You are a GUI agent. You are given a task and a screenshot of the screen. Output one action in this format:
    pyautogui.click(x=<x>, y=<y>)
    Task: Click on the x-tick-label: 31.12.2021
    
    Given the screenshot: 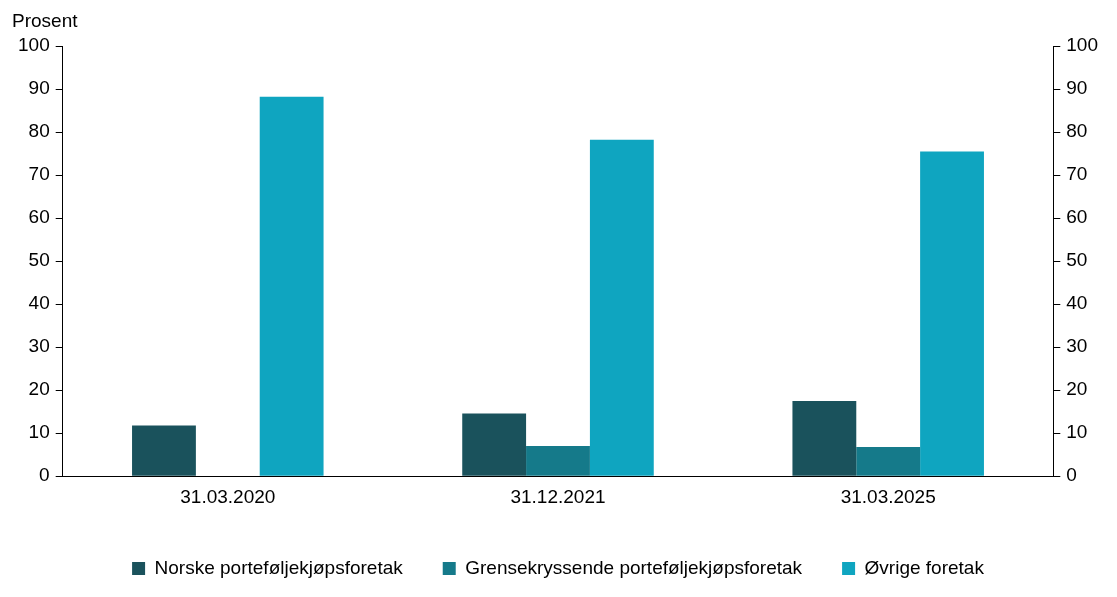 What is the action you would take?
    pyautogui.click(x=558, y=496)
    